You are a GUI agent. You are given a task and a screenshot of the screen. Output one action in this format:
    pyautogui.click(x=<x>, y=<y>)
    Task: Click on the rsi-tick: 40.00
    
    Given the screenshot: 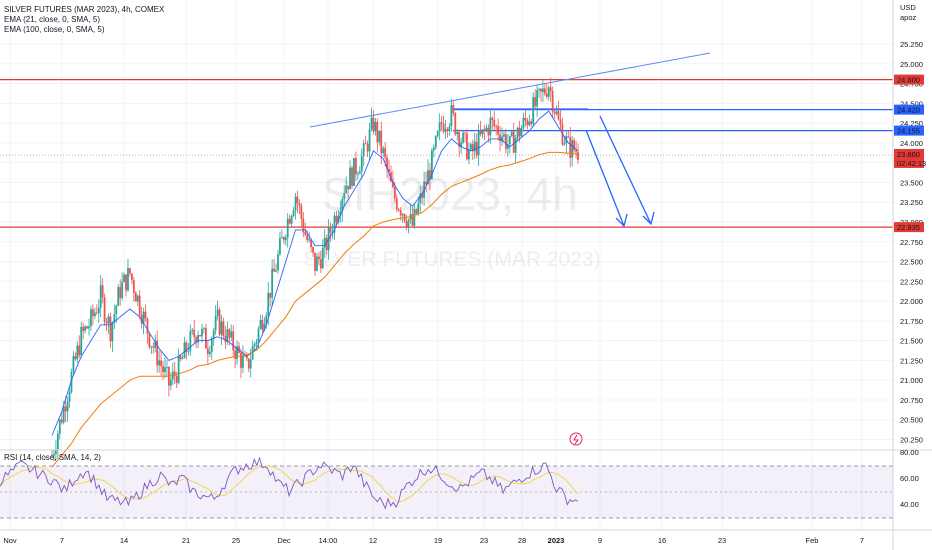 What is the action you would take?
    pyautogui.click(x=909, y=504)
    